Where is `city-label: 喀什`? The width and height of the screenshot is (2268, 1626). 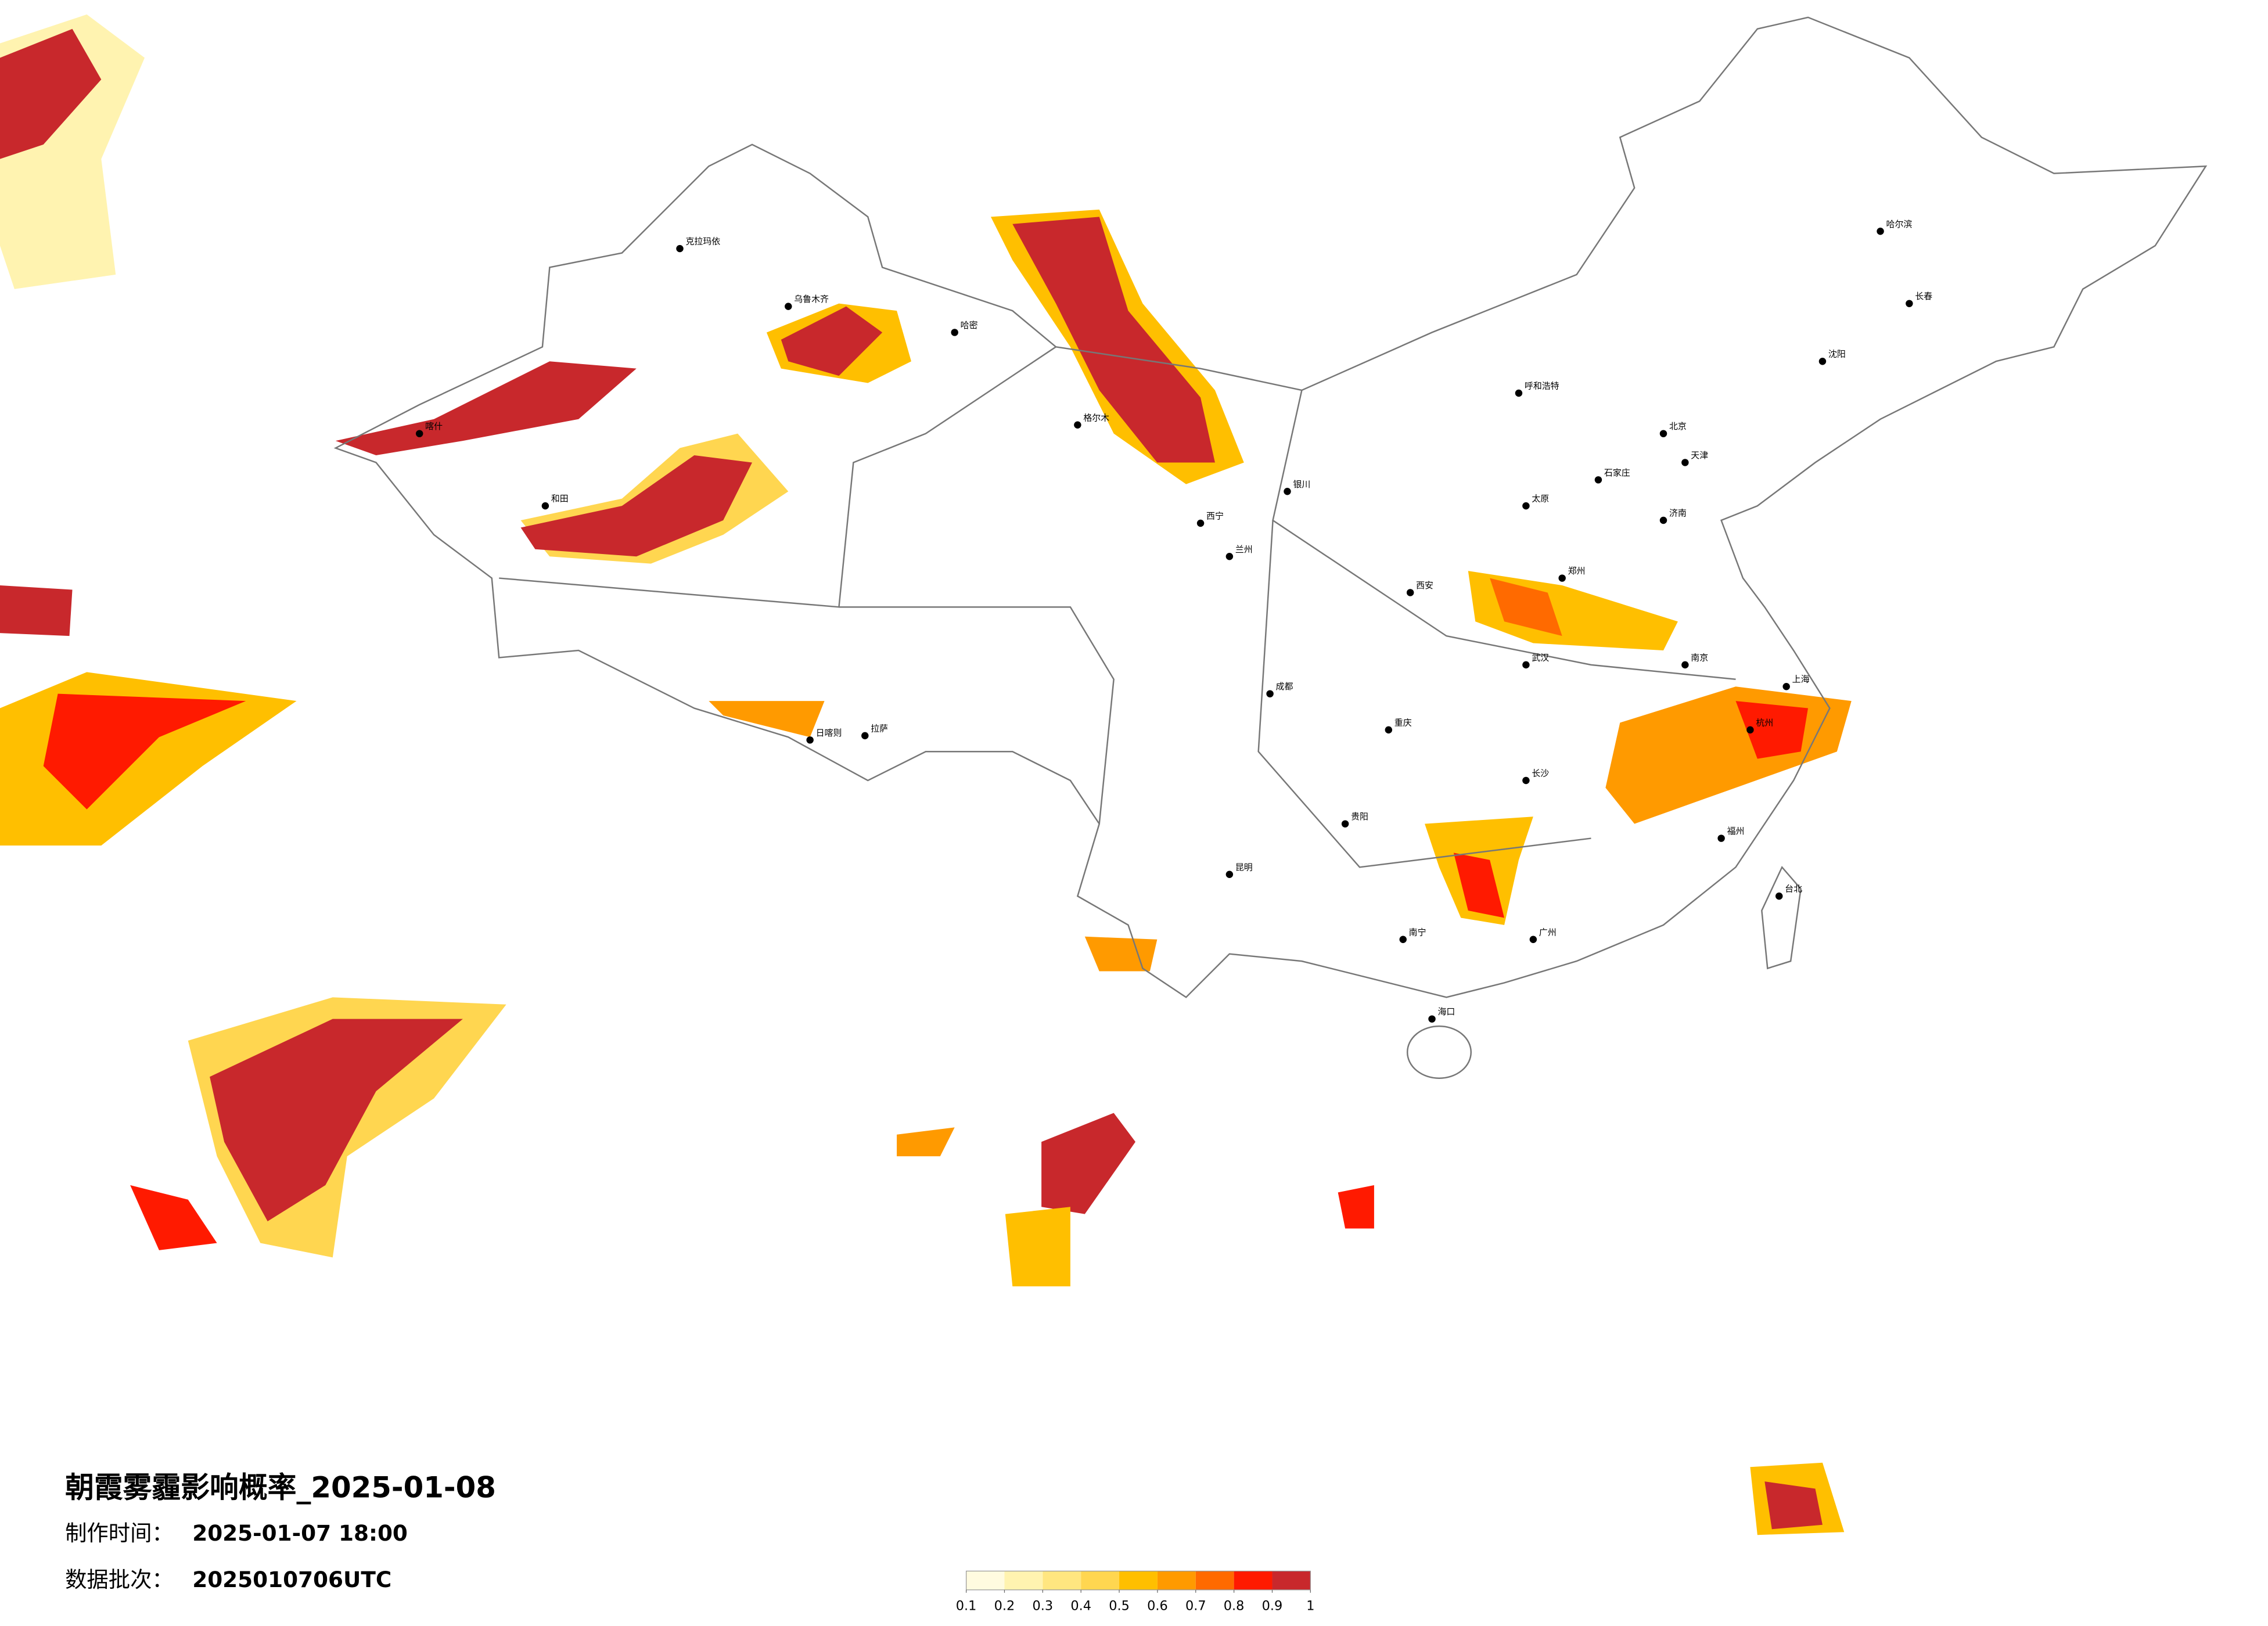
city-label: 喀什 is located at coordinates (434, 426).